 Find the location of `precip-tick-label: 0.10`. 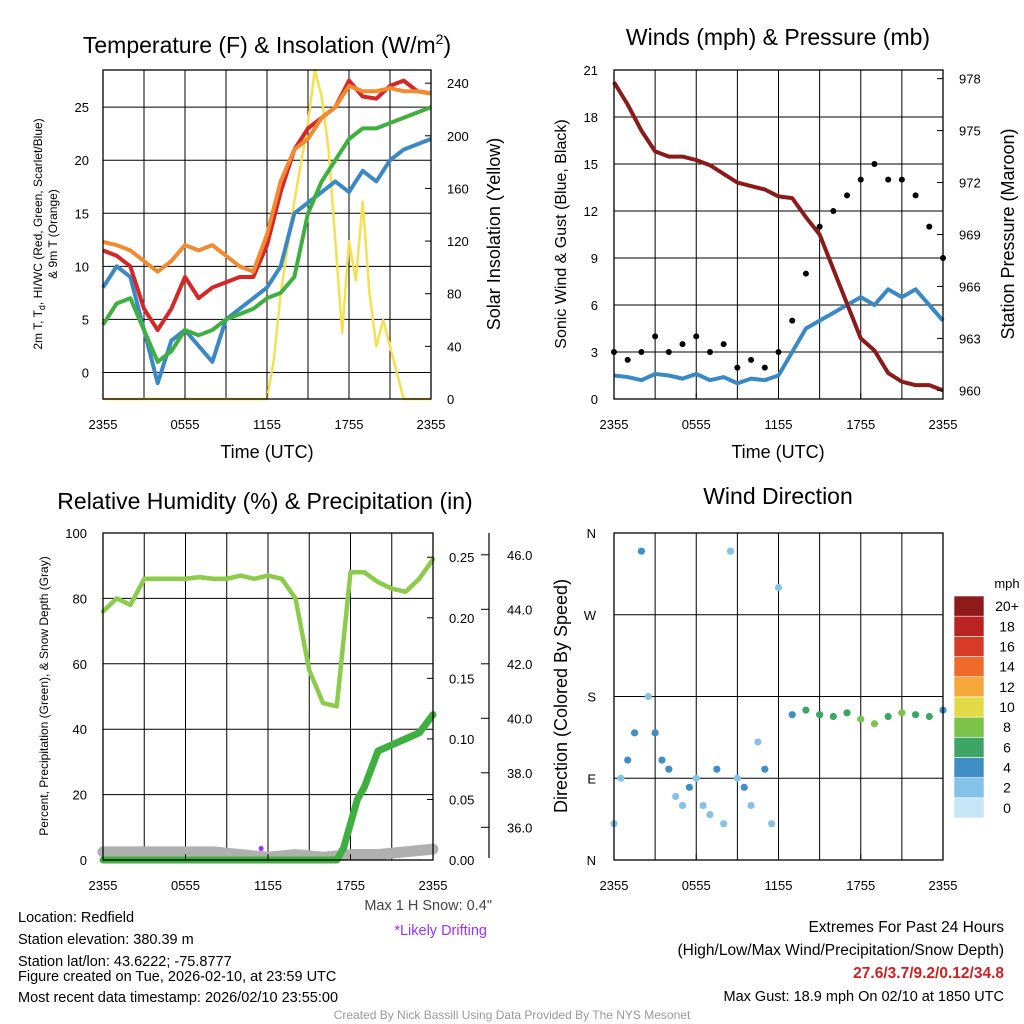

precip-tick-label: 0.10 is located at coordinates (461, 739).